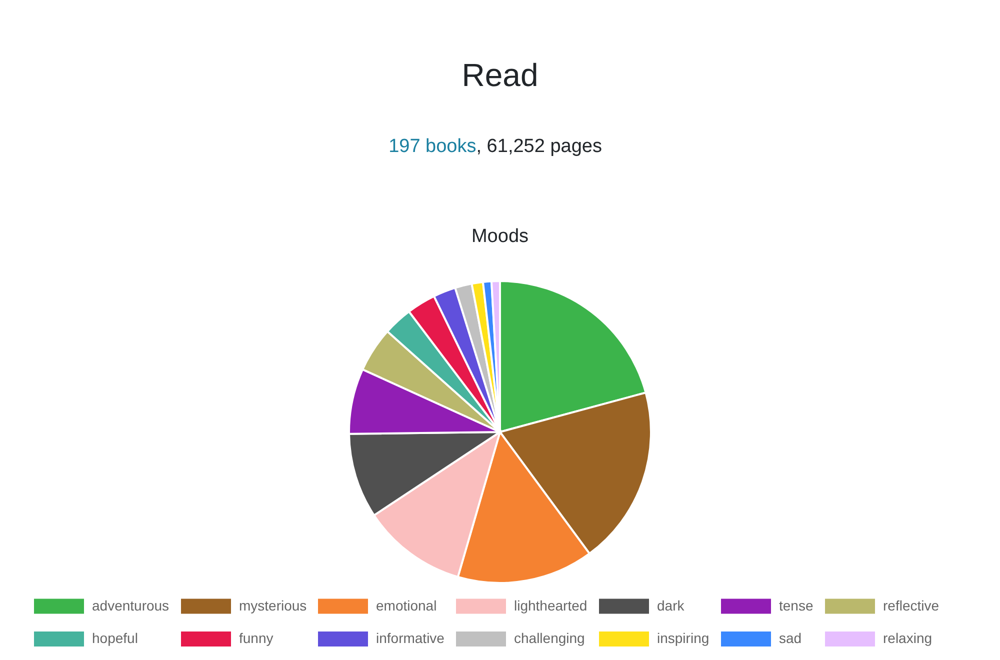 The image size is (1000, 660). What do you see at coordinates (273, 605) in the screenshot?
I see `legend-label: mysterious` at bounding box center [273, 605].